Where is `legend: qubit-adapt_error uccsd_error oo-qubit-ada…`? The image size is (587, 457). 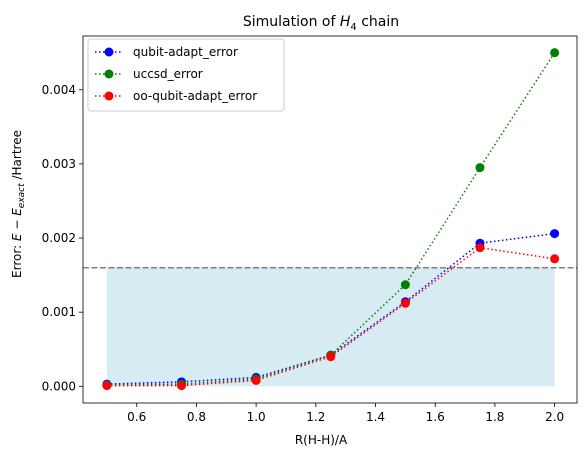
legend: qubit-adapt_error uccsd_error oo-qubit-ada… is located at coordinates (186, 75).